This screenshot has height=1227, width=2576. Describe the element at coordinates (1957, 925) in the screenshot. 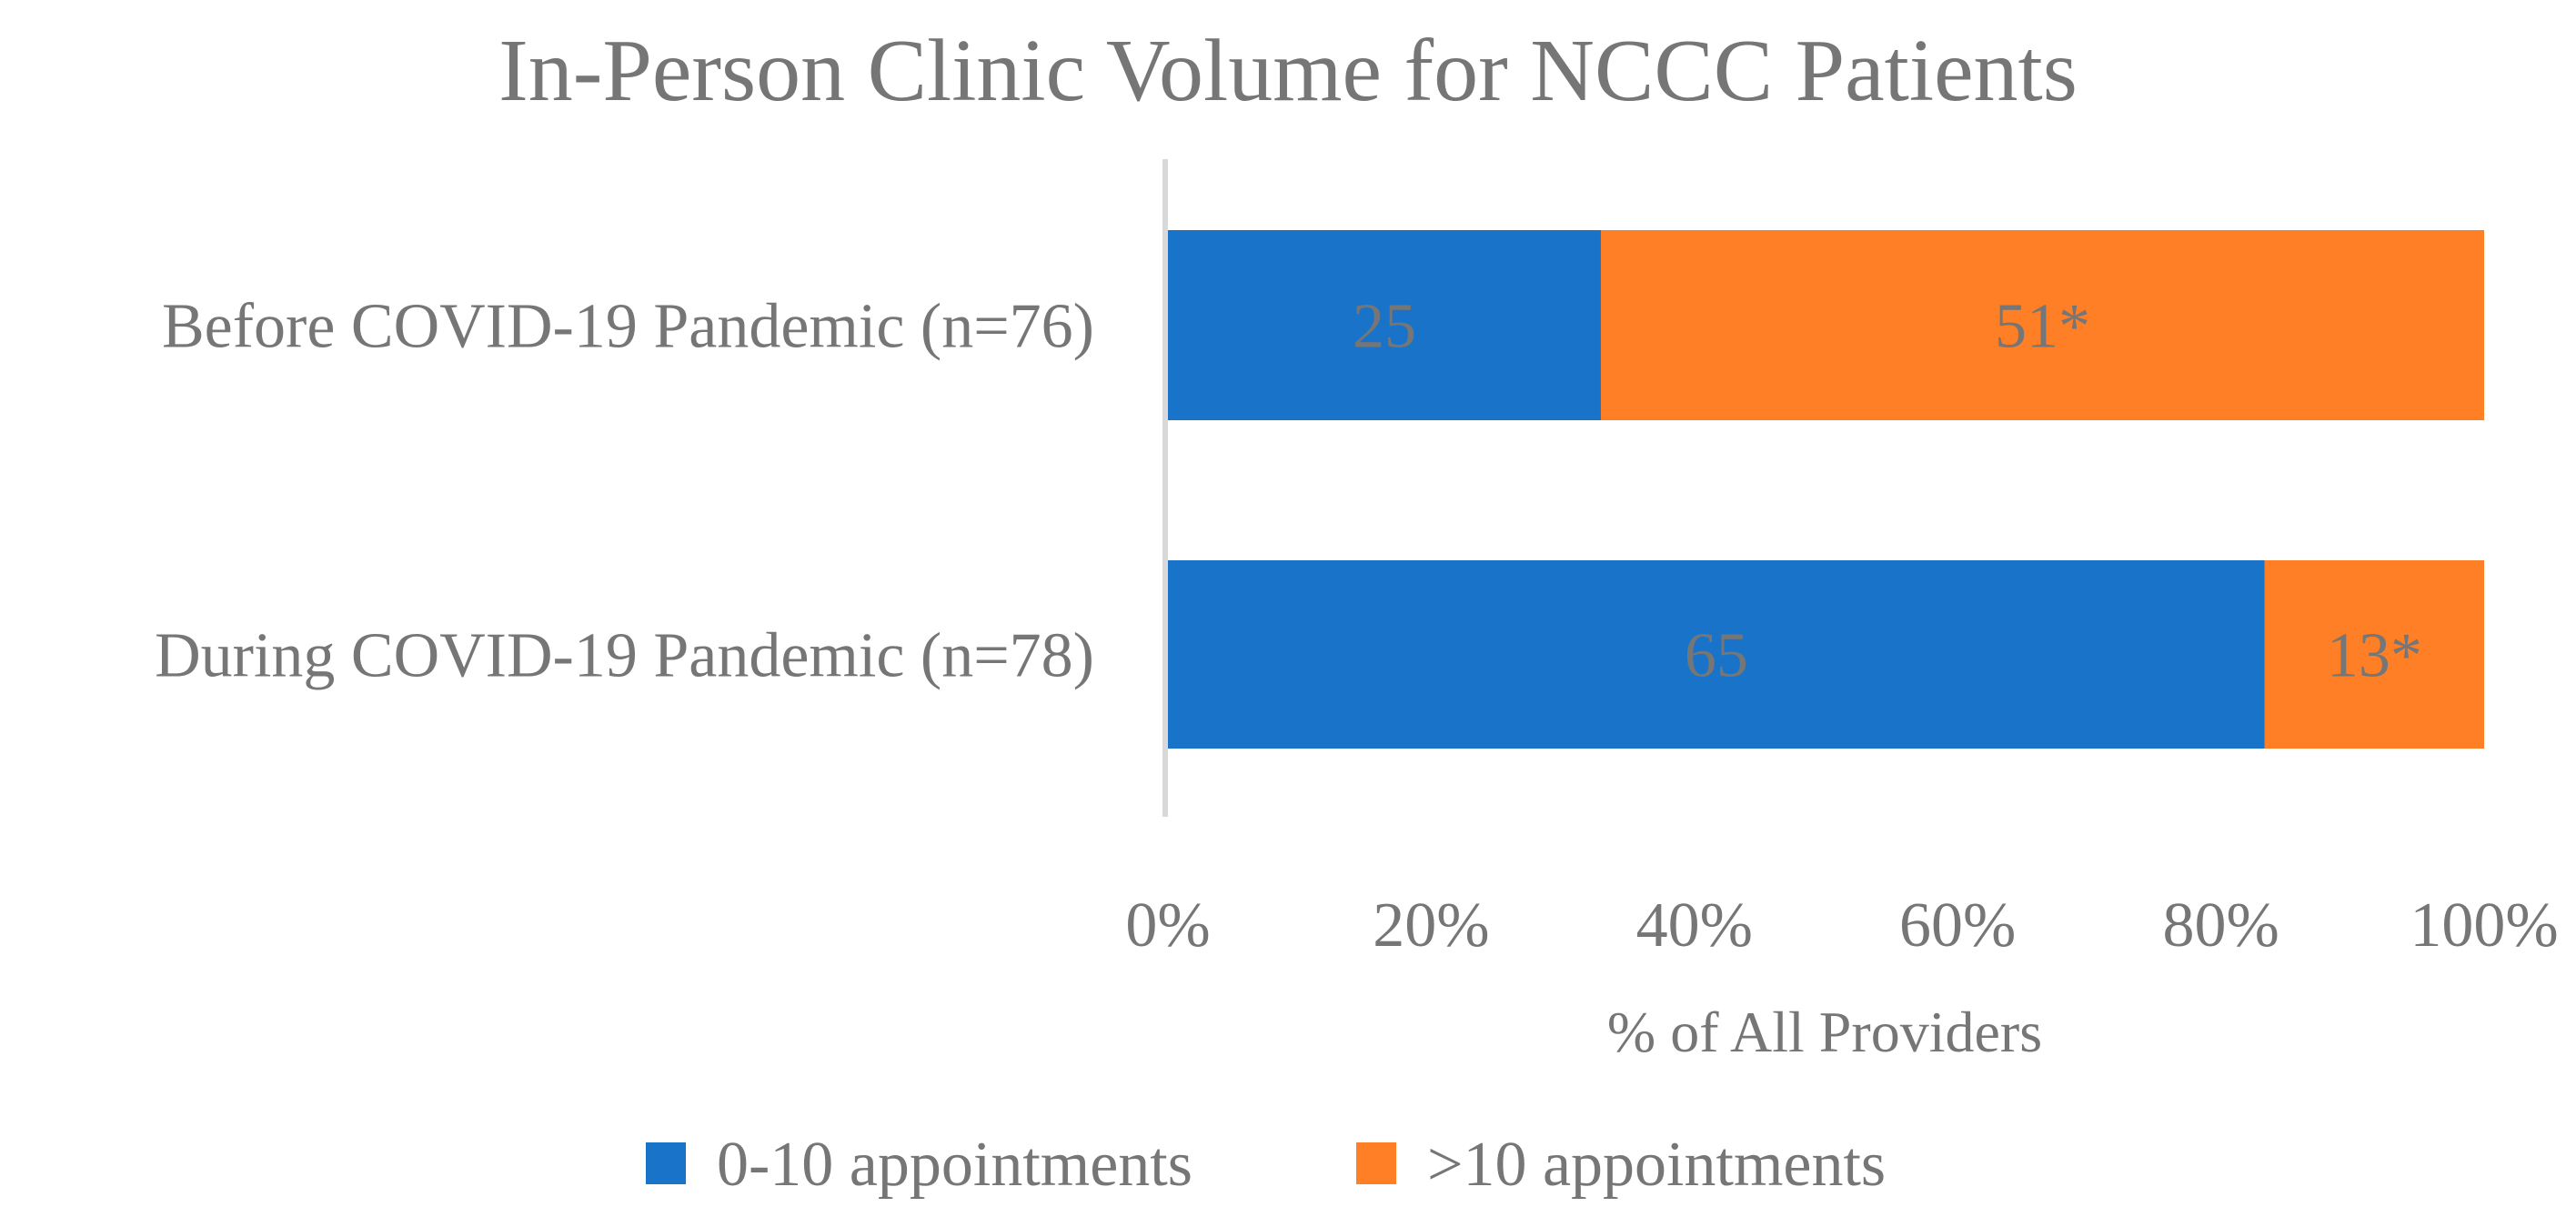

I see `x-tick-label: 60%` at that location.